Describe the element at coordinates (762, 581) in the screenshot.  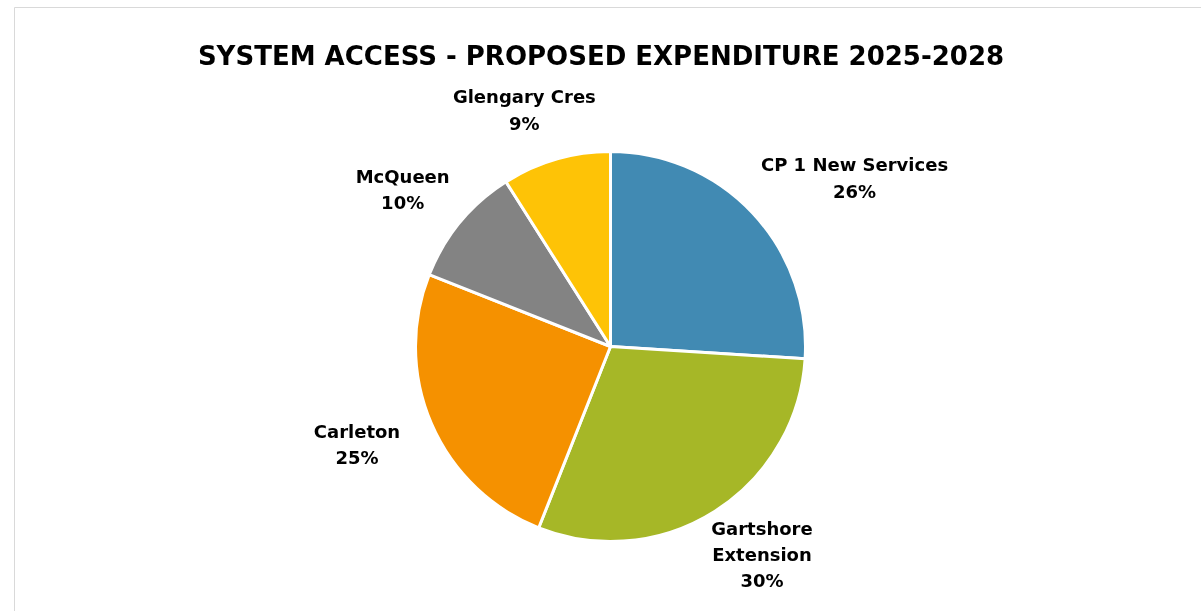
I see `data-label: 30%` at that location.